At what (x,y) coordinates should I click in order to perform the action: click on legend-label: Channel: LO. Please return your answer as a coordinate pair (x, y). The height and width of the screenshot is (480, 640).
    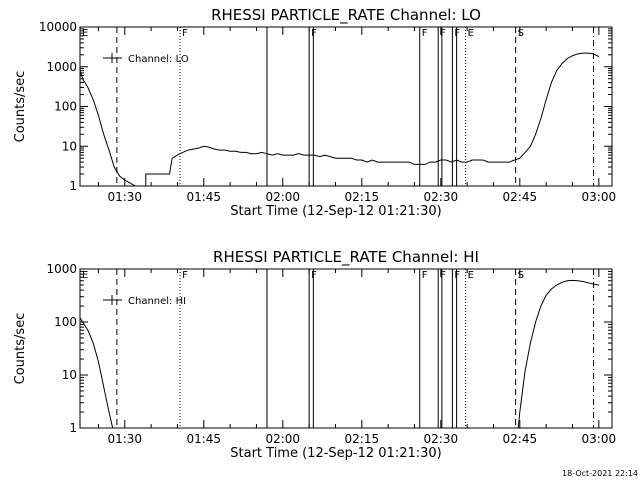
    Looking at the image, I should click on (158, 59).